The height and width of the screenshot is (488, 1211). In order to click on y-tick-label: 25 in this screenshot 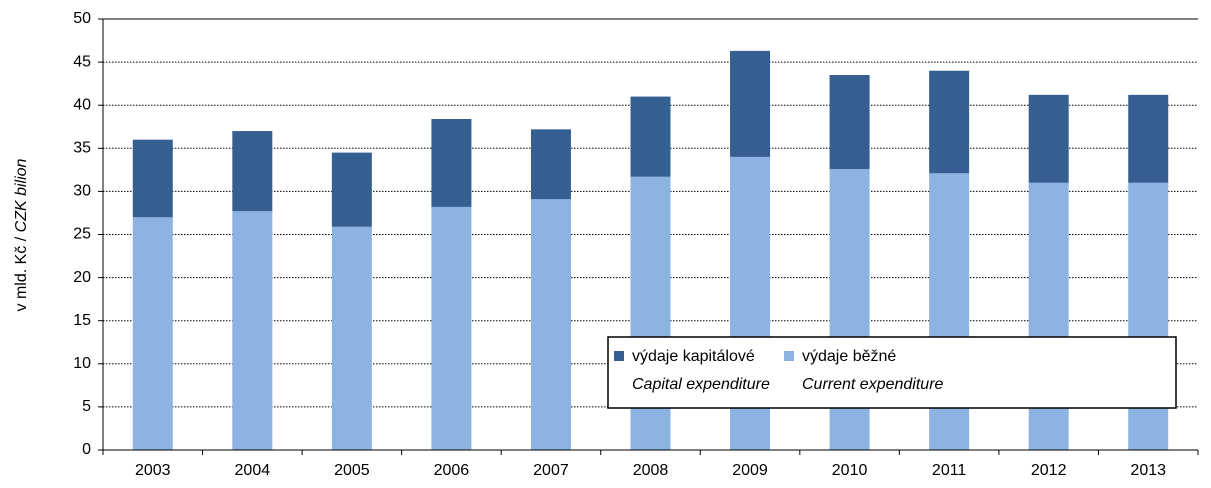, I will do `click(82, 234)`.